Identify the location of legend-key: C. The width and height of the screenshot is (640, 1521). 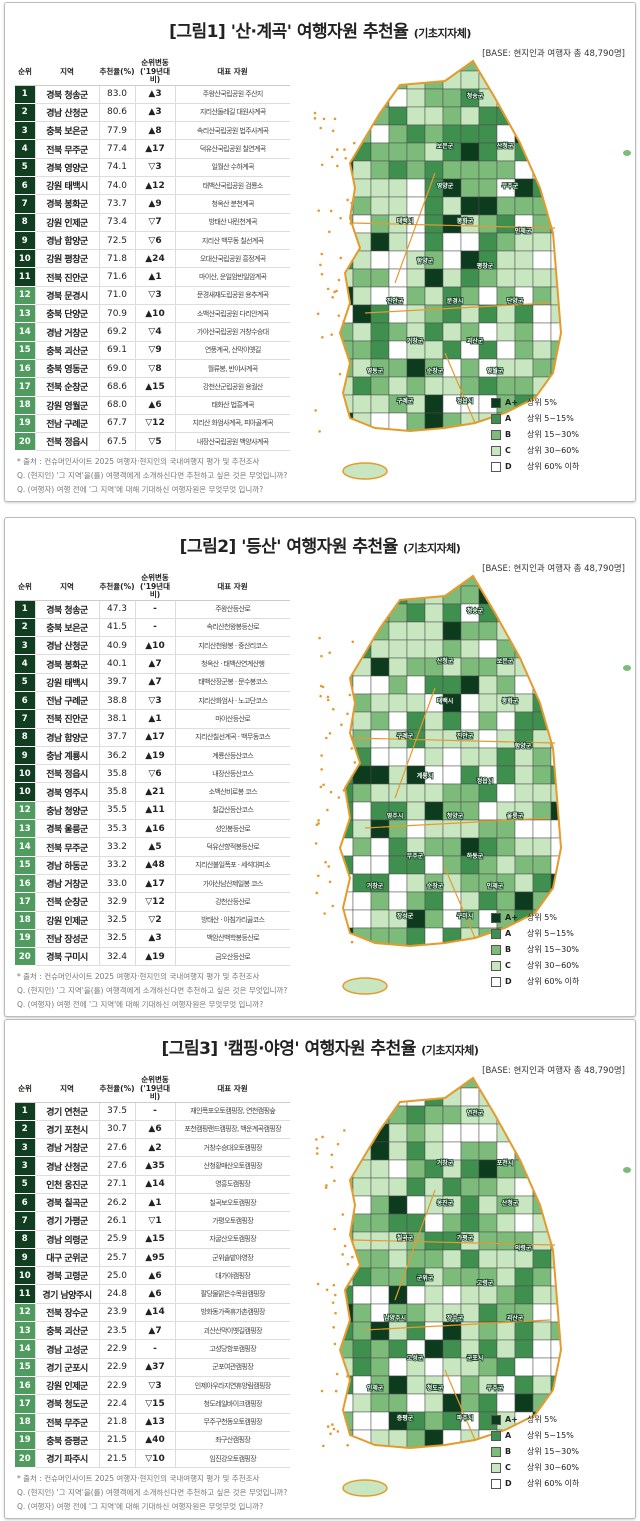
(508, 1467).